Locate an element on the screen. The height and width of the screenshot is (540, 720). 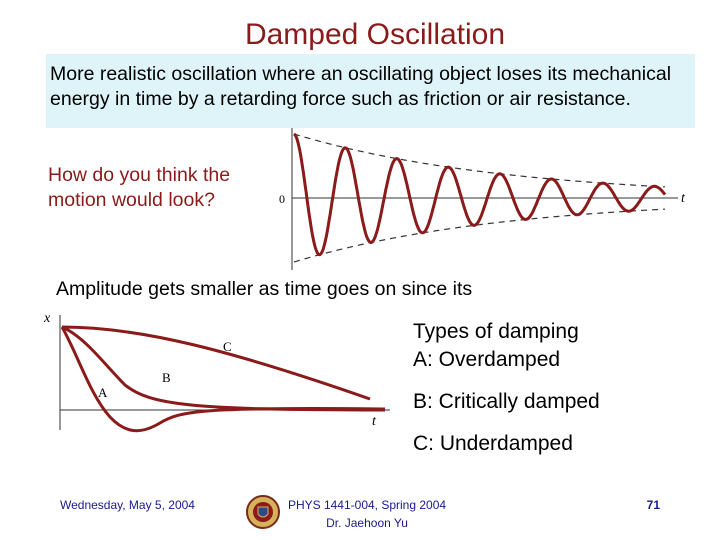
course-name: PHYS 1441-004, Spring 2004 is located at coordinates (367, 505).